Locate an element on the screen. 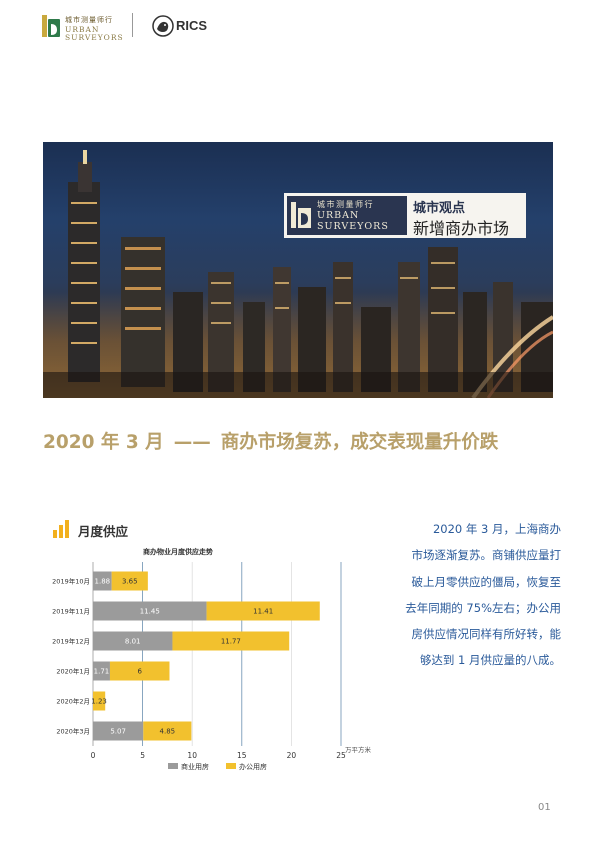 The image size is (595, 842). section-label: 月度供应 is located at coordinates (103, 531).